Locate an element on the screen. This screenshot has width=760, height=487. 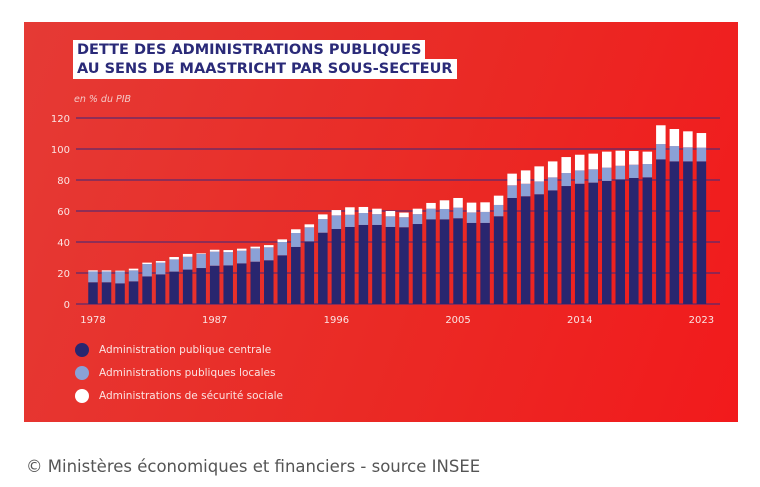
y-tick-label: 40 is located at coordinates (63, 243).